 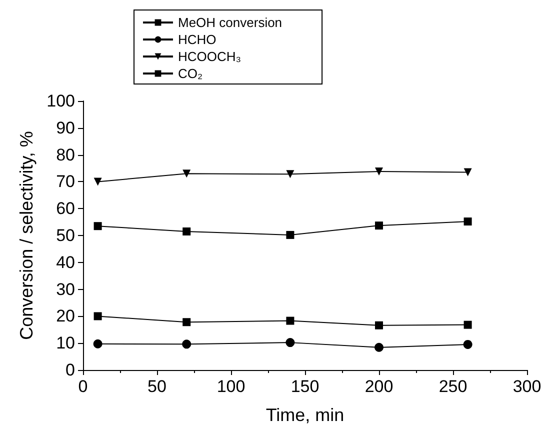 I want to click on legend-label: HCOOCH₃, so click(x=210, y=56).